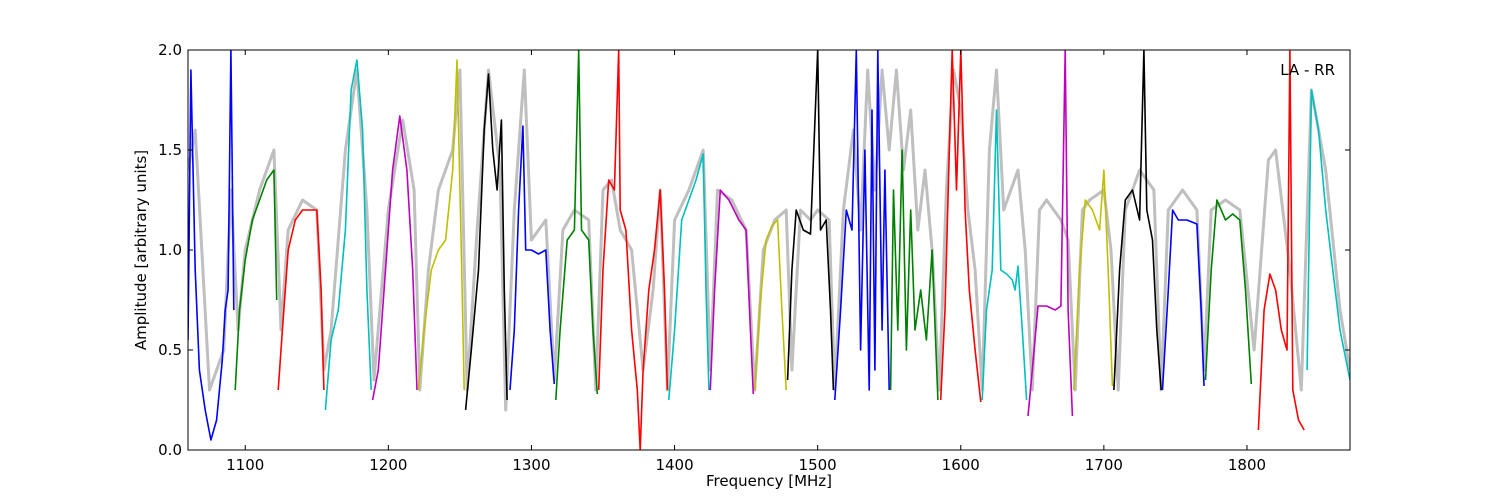 The width and height of the screenshot is (1500, 500). Describe the element at coordinates (170, 150) in the screenshot. I see `y-tick-label: 1.5` at that location.